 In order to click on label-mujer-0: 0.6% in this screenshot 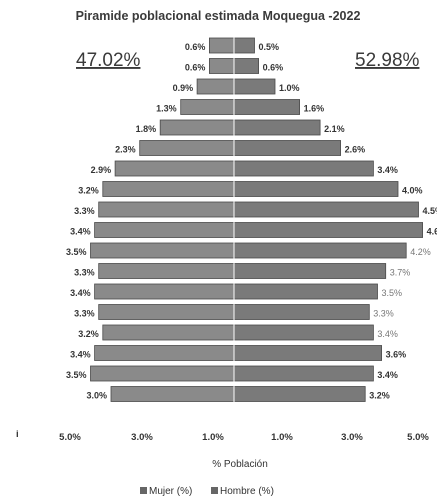, I will do `click(195, 47)`.